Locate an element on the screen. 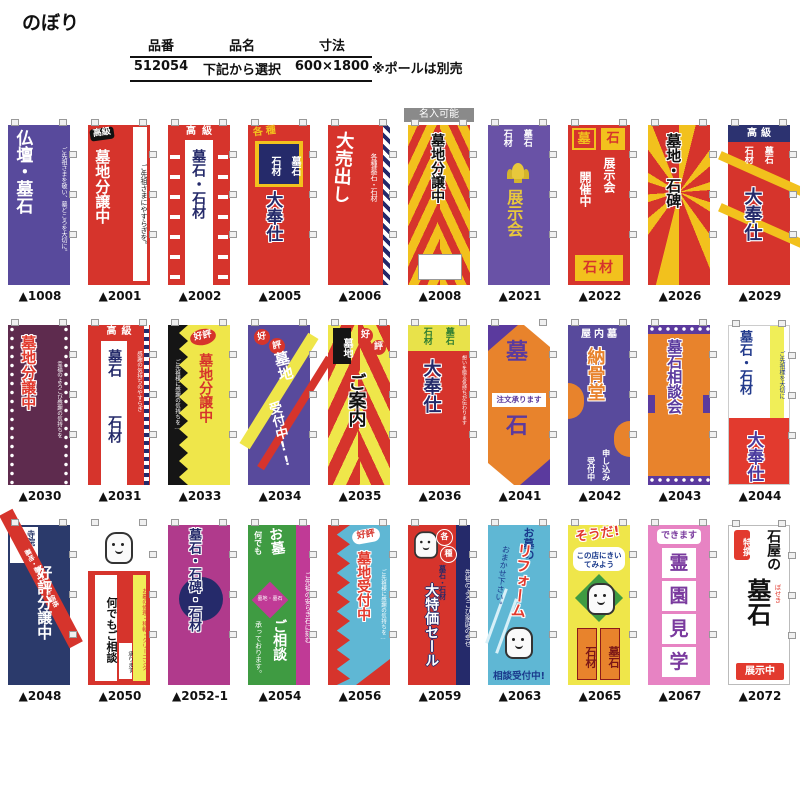  banner-2072: 特撰 石屋の 墓石 ぼせき 展示中 is located at coordinates (762, 602).